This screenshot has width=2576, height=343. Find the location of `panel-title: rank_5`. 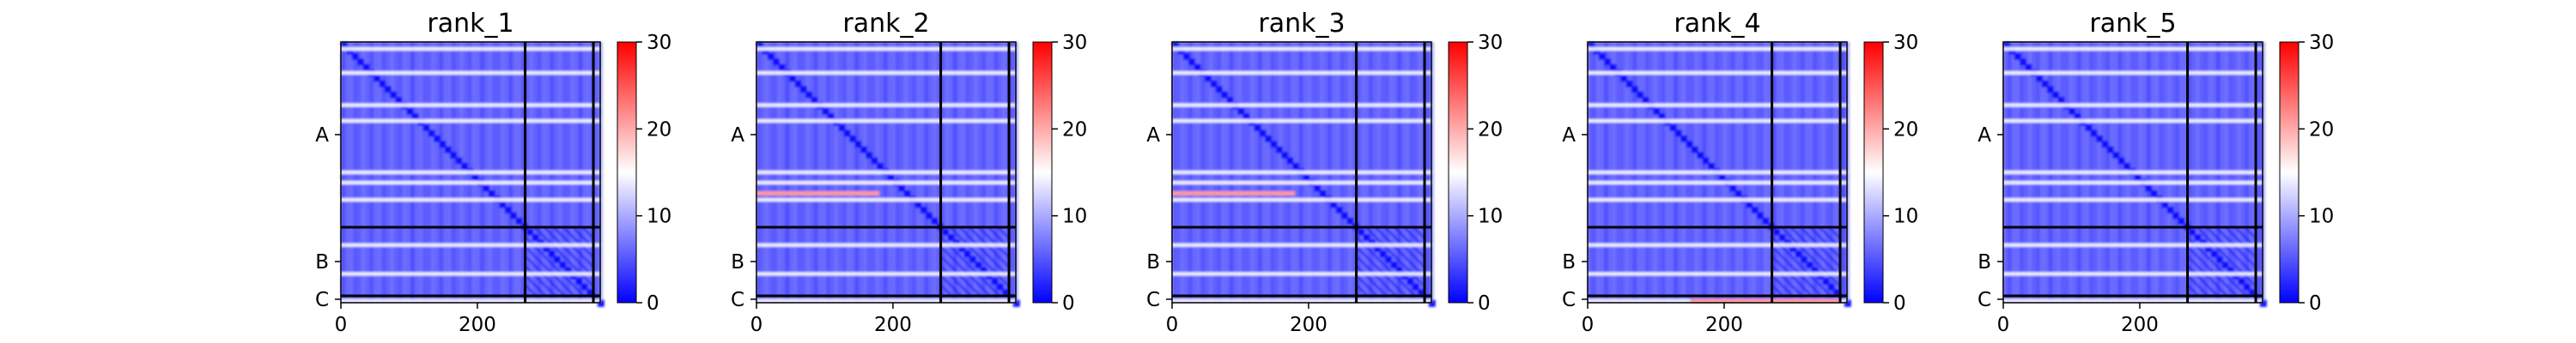

panel-title: rank_5 is located at coordinates (2133, 24).